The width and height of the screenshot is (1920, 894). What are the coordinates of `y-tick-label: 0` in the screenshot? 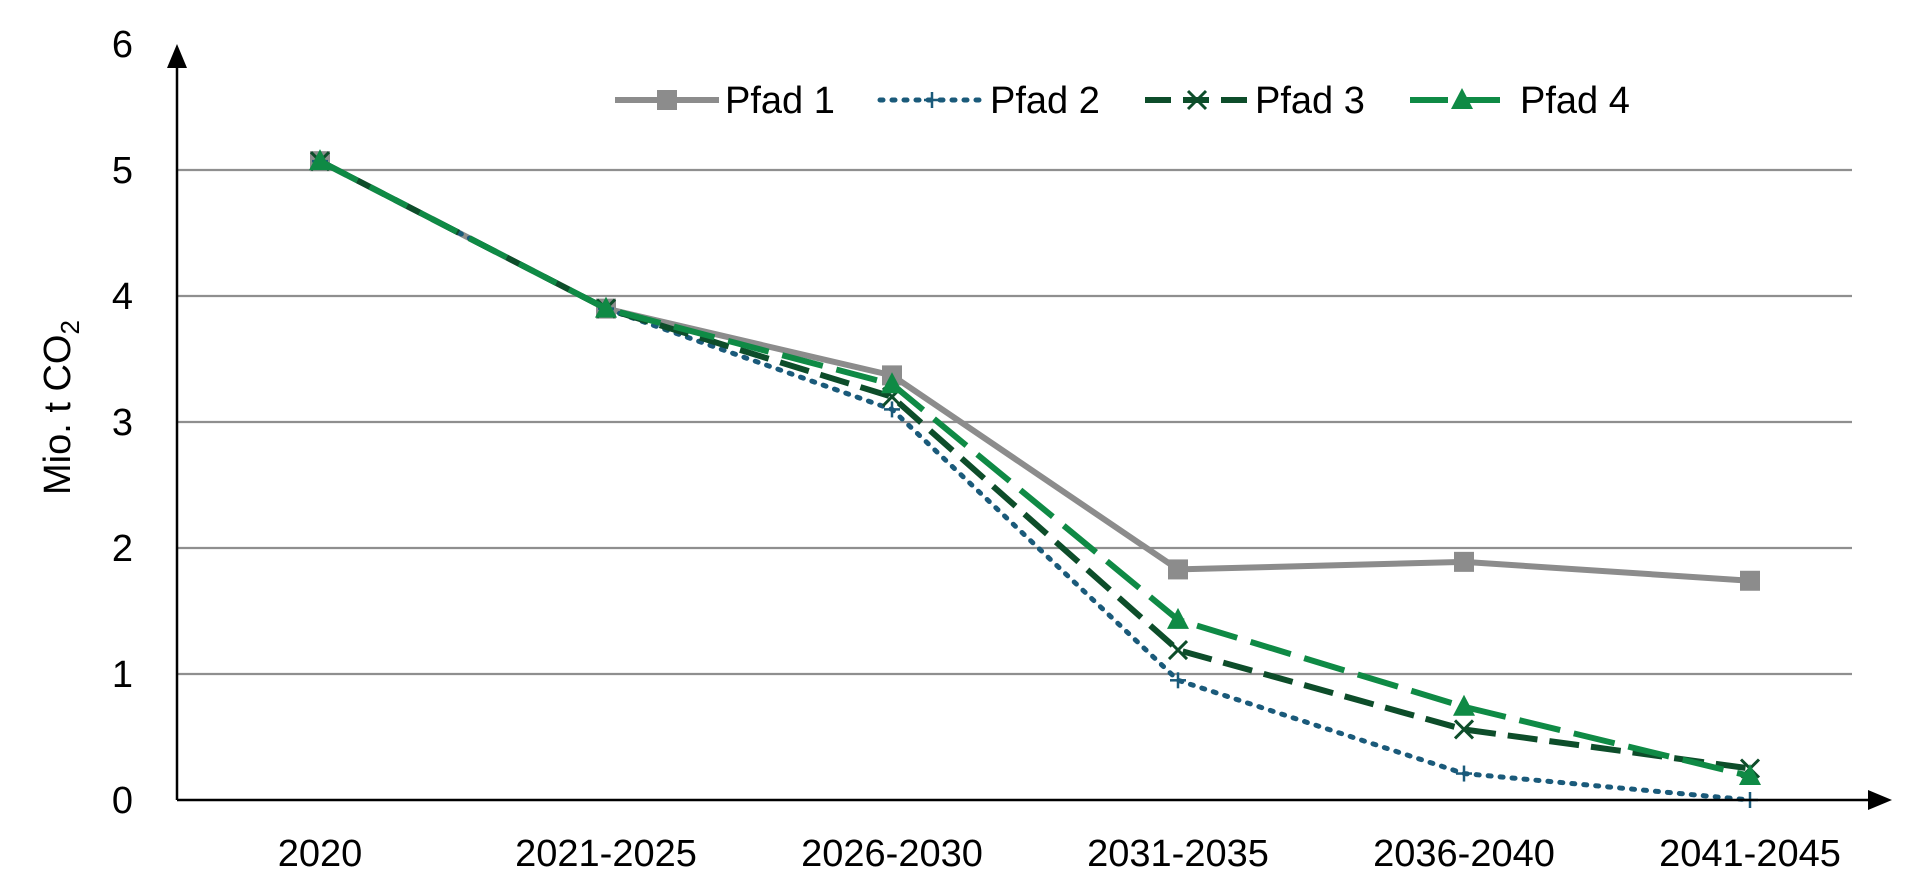 It's located at (122, 801).